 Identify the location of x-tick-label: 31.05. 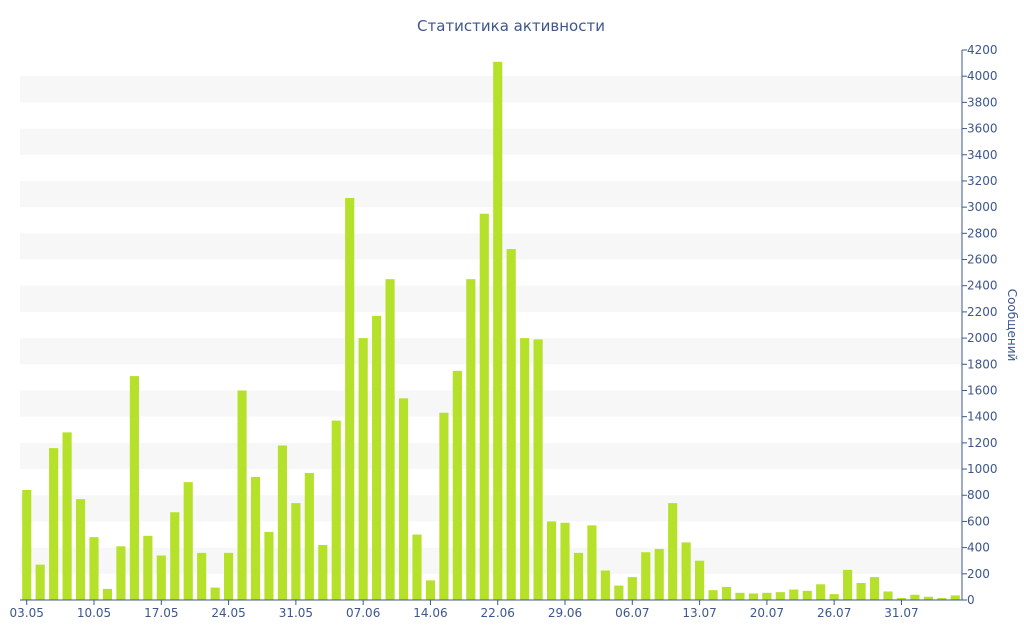
(296, 613).